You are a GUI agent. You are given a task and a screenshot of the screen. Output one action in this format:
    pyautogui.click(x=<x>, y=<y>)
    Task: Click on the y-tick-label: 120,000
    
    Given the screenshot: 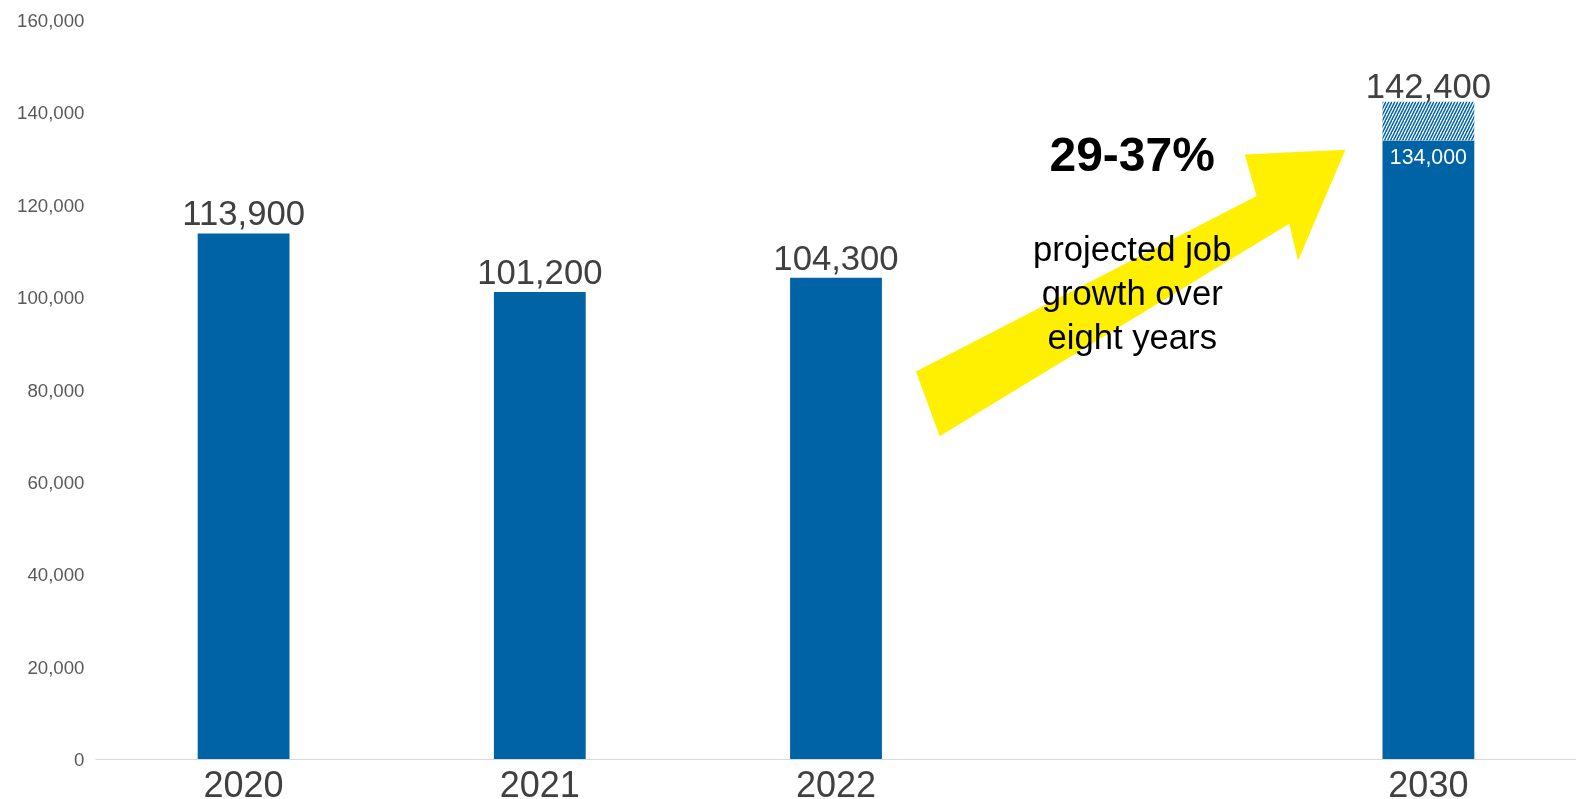 What is the action you would take?
    pyautogui.click(x=51, y=205)
    